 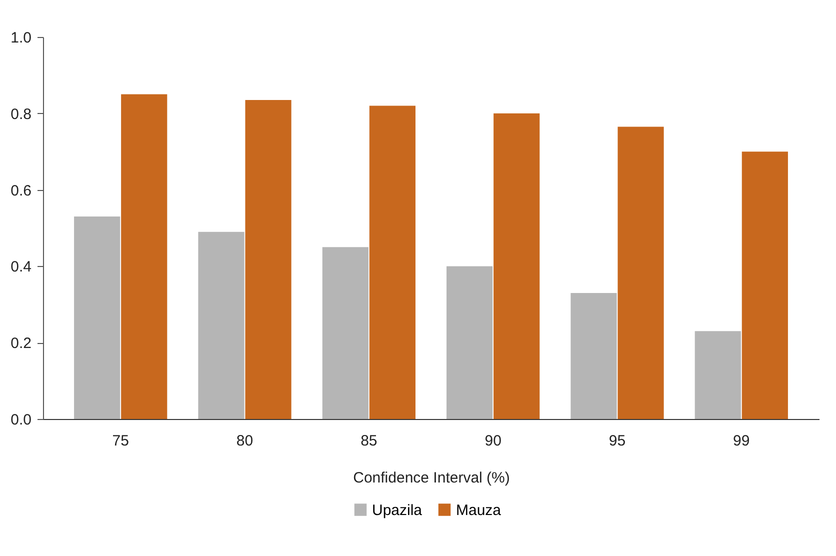 I want to click on y-tick-label: 0.6, so click(x=21, y=191).